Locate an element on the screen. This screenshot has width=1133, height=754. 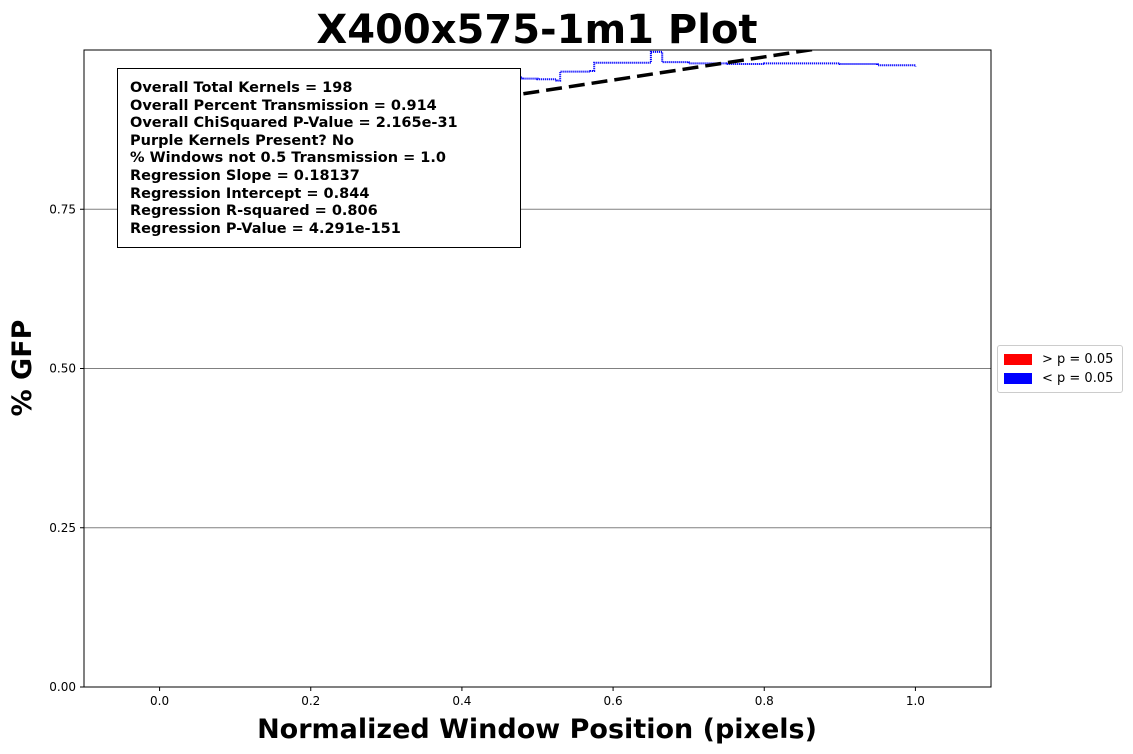
x-tick-label: 0.0 is located at coordinates (159, 701).